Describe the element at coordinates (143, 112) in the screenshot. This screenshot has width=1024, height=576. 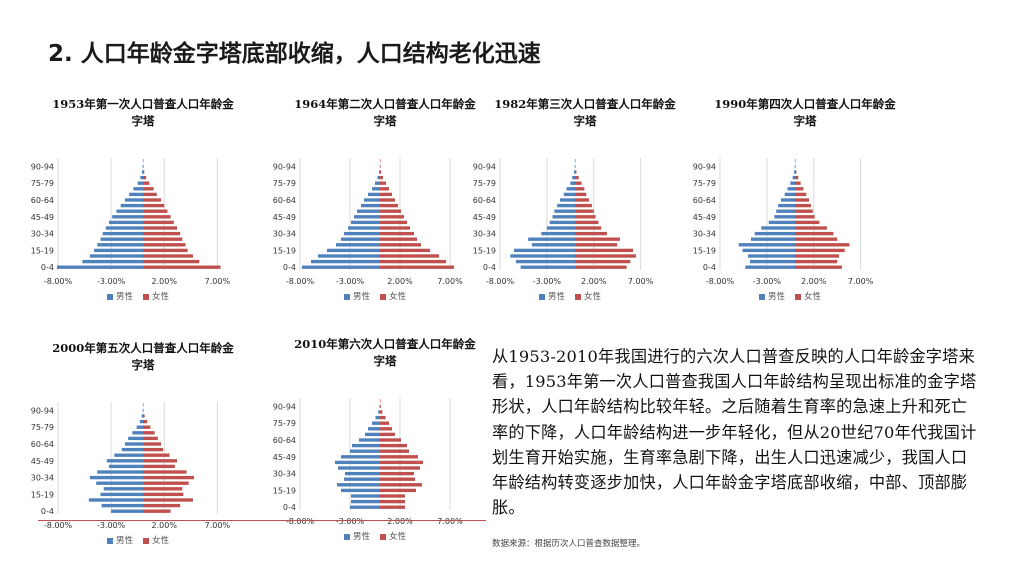
I see `chart-title: 1953年第一次人口普查人口年龄金字塔` at that location.